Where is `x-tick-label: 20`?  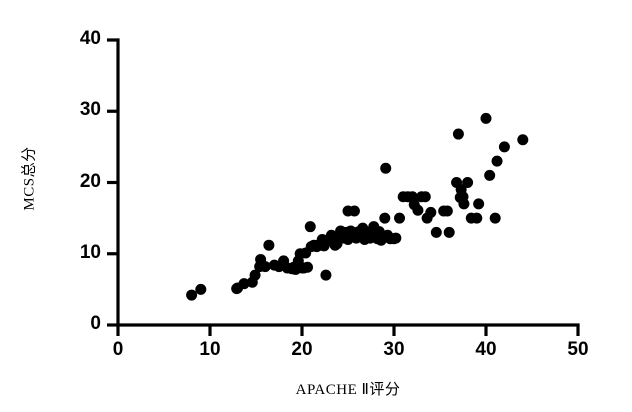
x-tick-label: 20 is located at coordinates (302, 349).